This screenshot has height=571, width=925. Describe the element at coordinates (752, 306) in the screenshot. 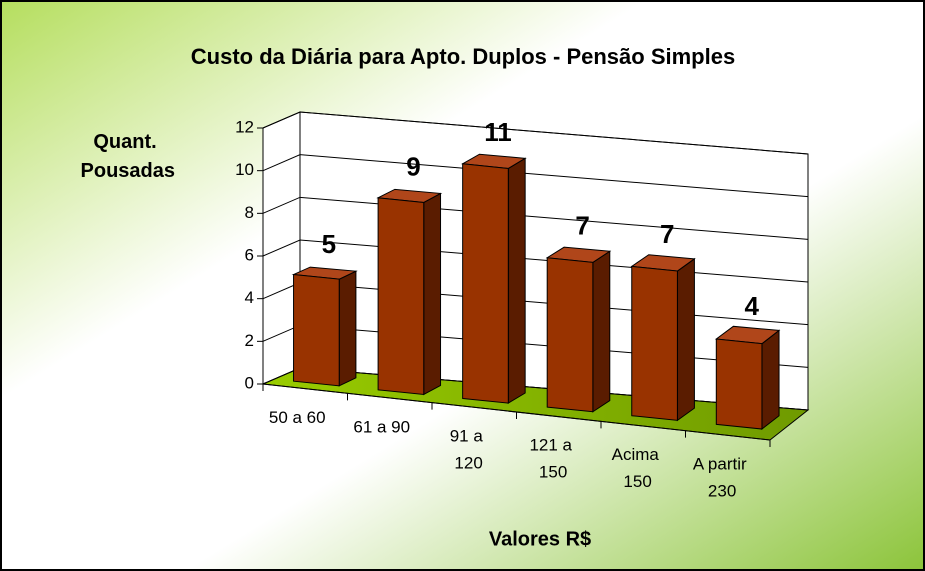

I see `data-label: 4` at that location.